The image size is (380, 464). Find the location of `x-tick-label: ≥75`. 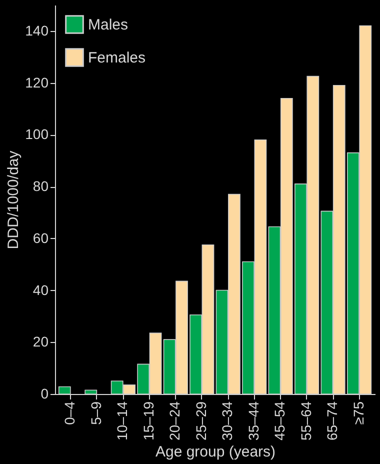

x-tick-label: ≥75 is located at coordinates (358, 413).